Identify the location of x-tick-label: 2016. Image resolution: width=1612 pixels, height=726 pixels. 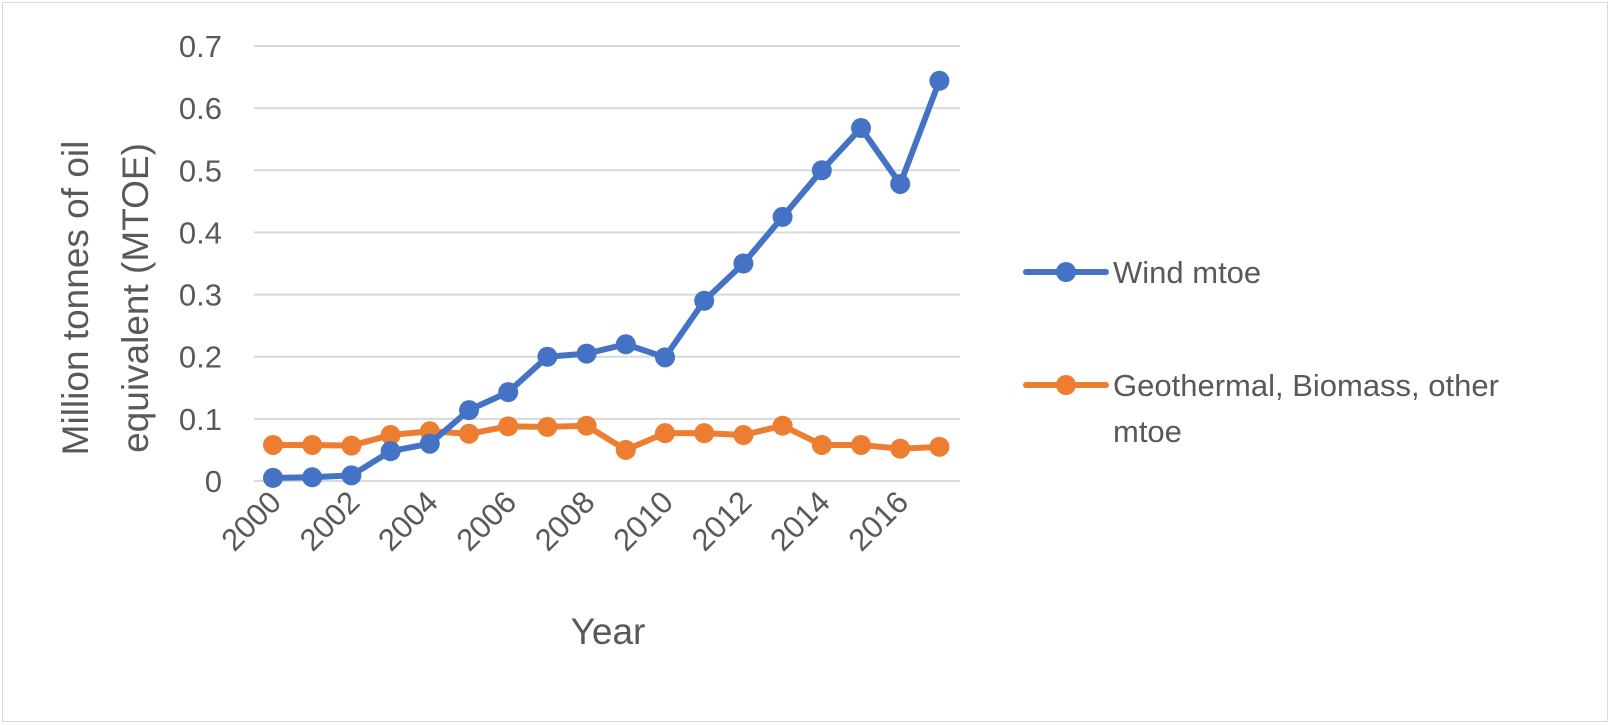
(879, 521).